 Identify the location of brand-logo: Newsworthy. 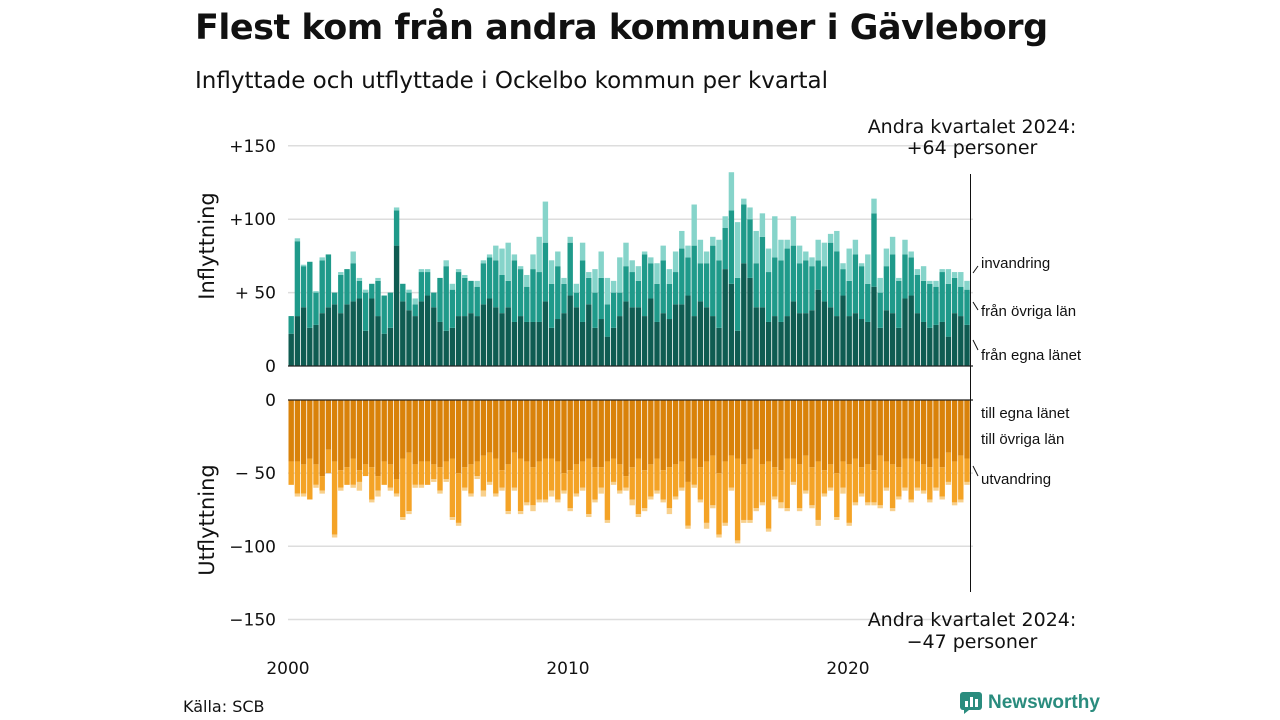
(1030, 703).